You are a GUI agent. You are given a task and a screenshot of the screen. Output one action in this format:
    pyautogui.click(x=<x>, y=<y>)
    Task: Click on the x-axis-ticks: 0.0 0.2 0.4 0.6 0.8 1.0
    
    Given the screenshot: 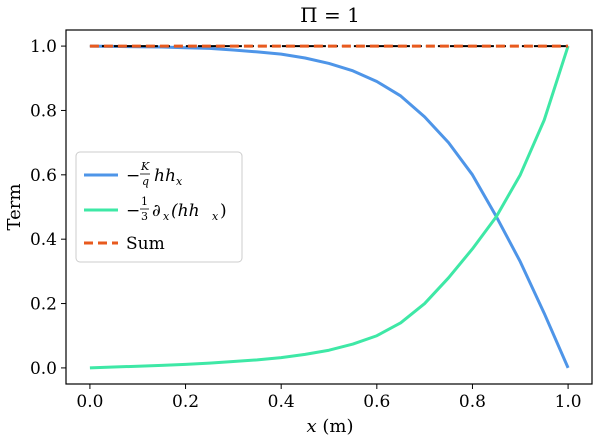 What is the action you would take?
    pyautogui.click(x=329, y=398)
    